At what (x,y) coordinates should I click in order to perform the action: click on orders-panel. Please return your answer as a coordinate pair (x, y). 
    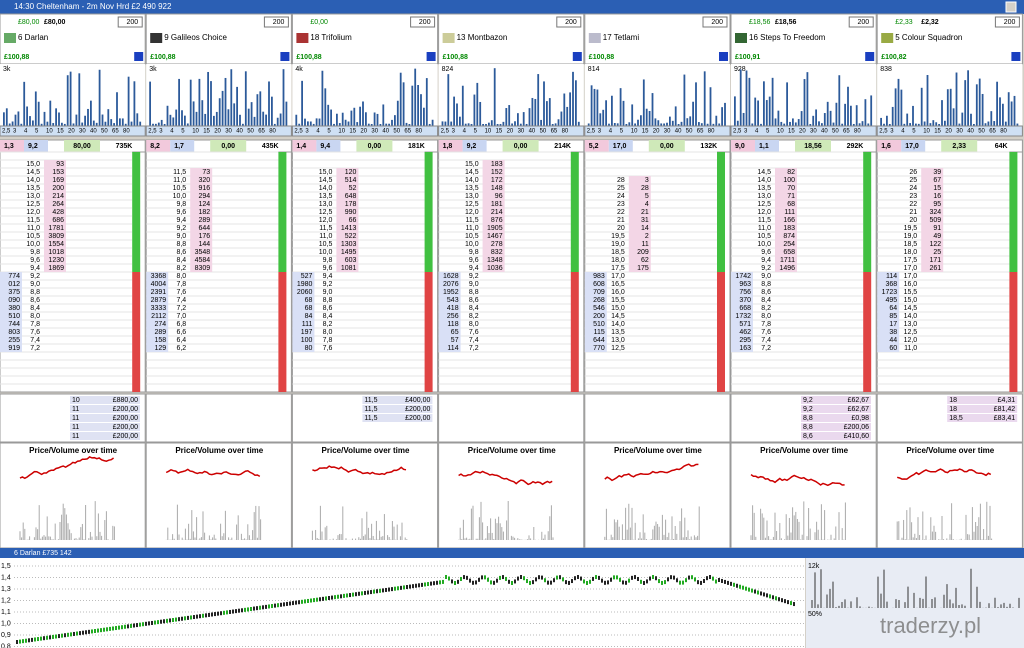
    Looking at the image, I should click on (218, 418).